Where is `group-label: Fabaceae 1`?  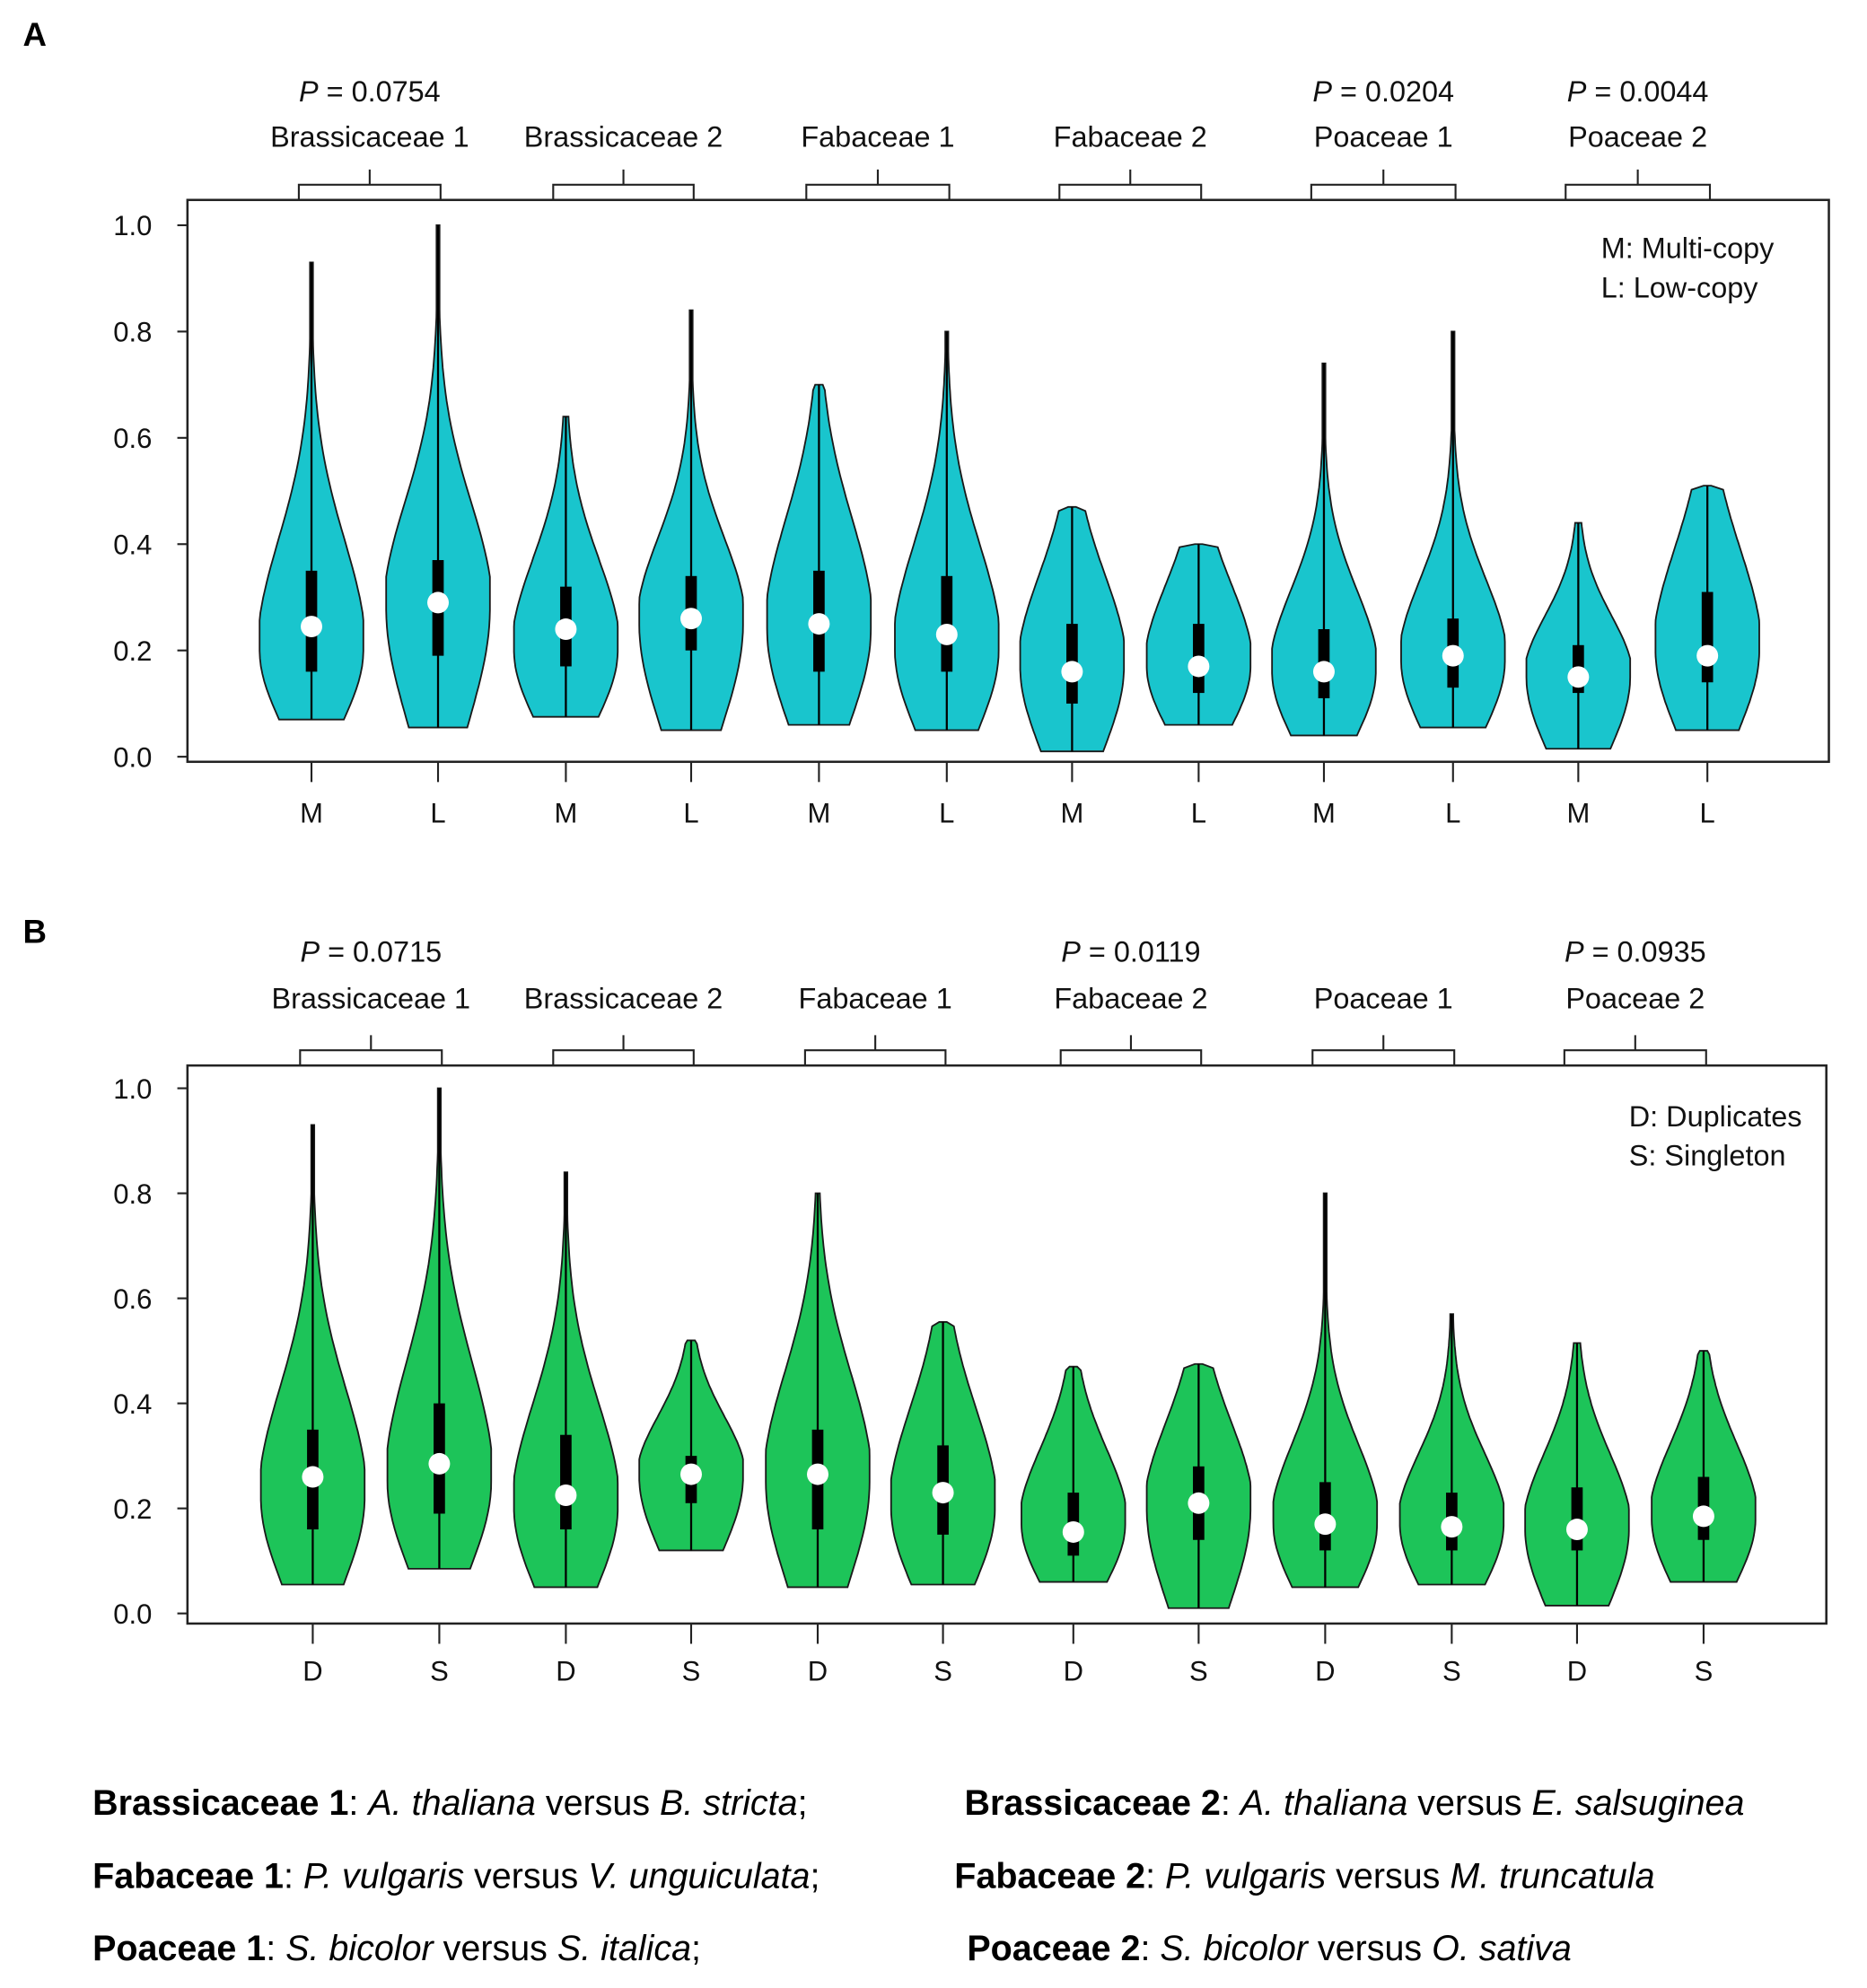 group-label: Fabaceae 1 is located at coordinates (877, 137).